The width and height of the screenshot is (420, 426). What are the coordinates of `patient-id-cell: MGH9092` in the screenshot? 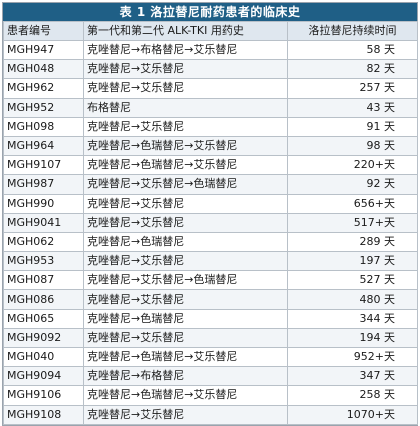 It's located at (43, 338).